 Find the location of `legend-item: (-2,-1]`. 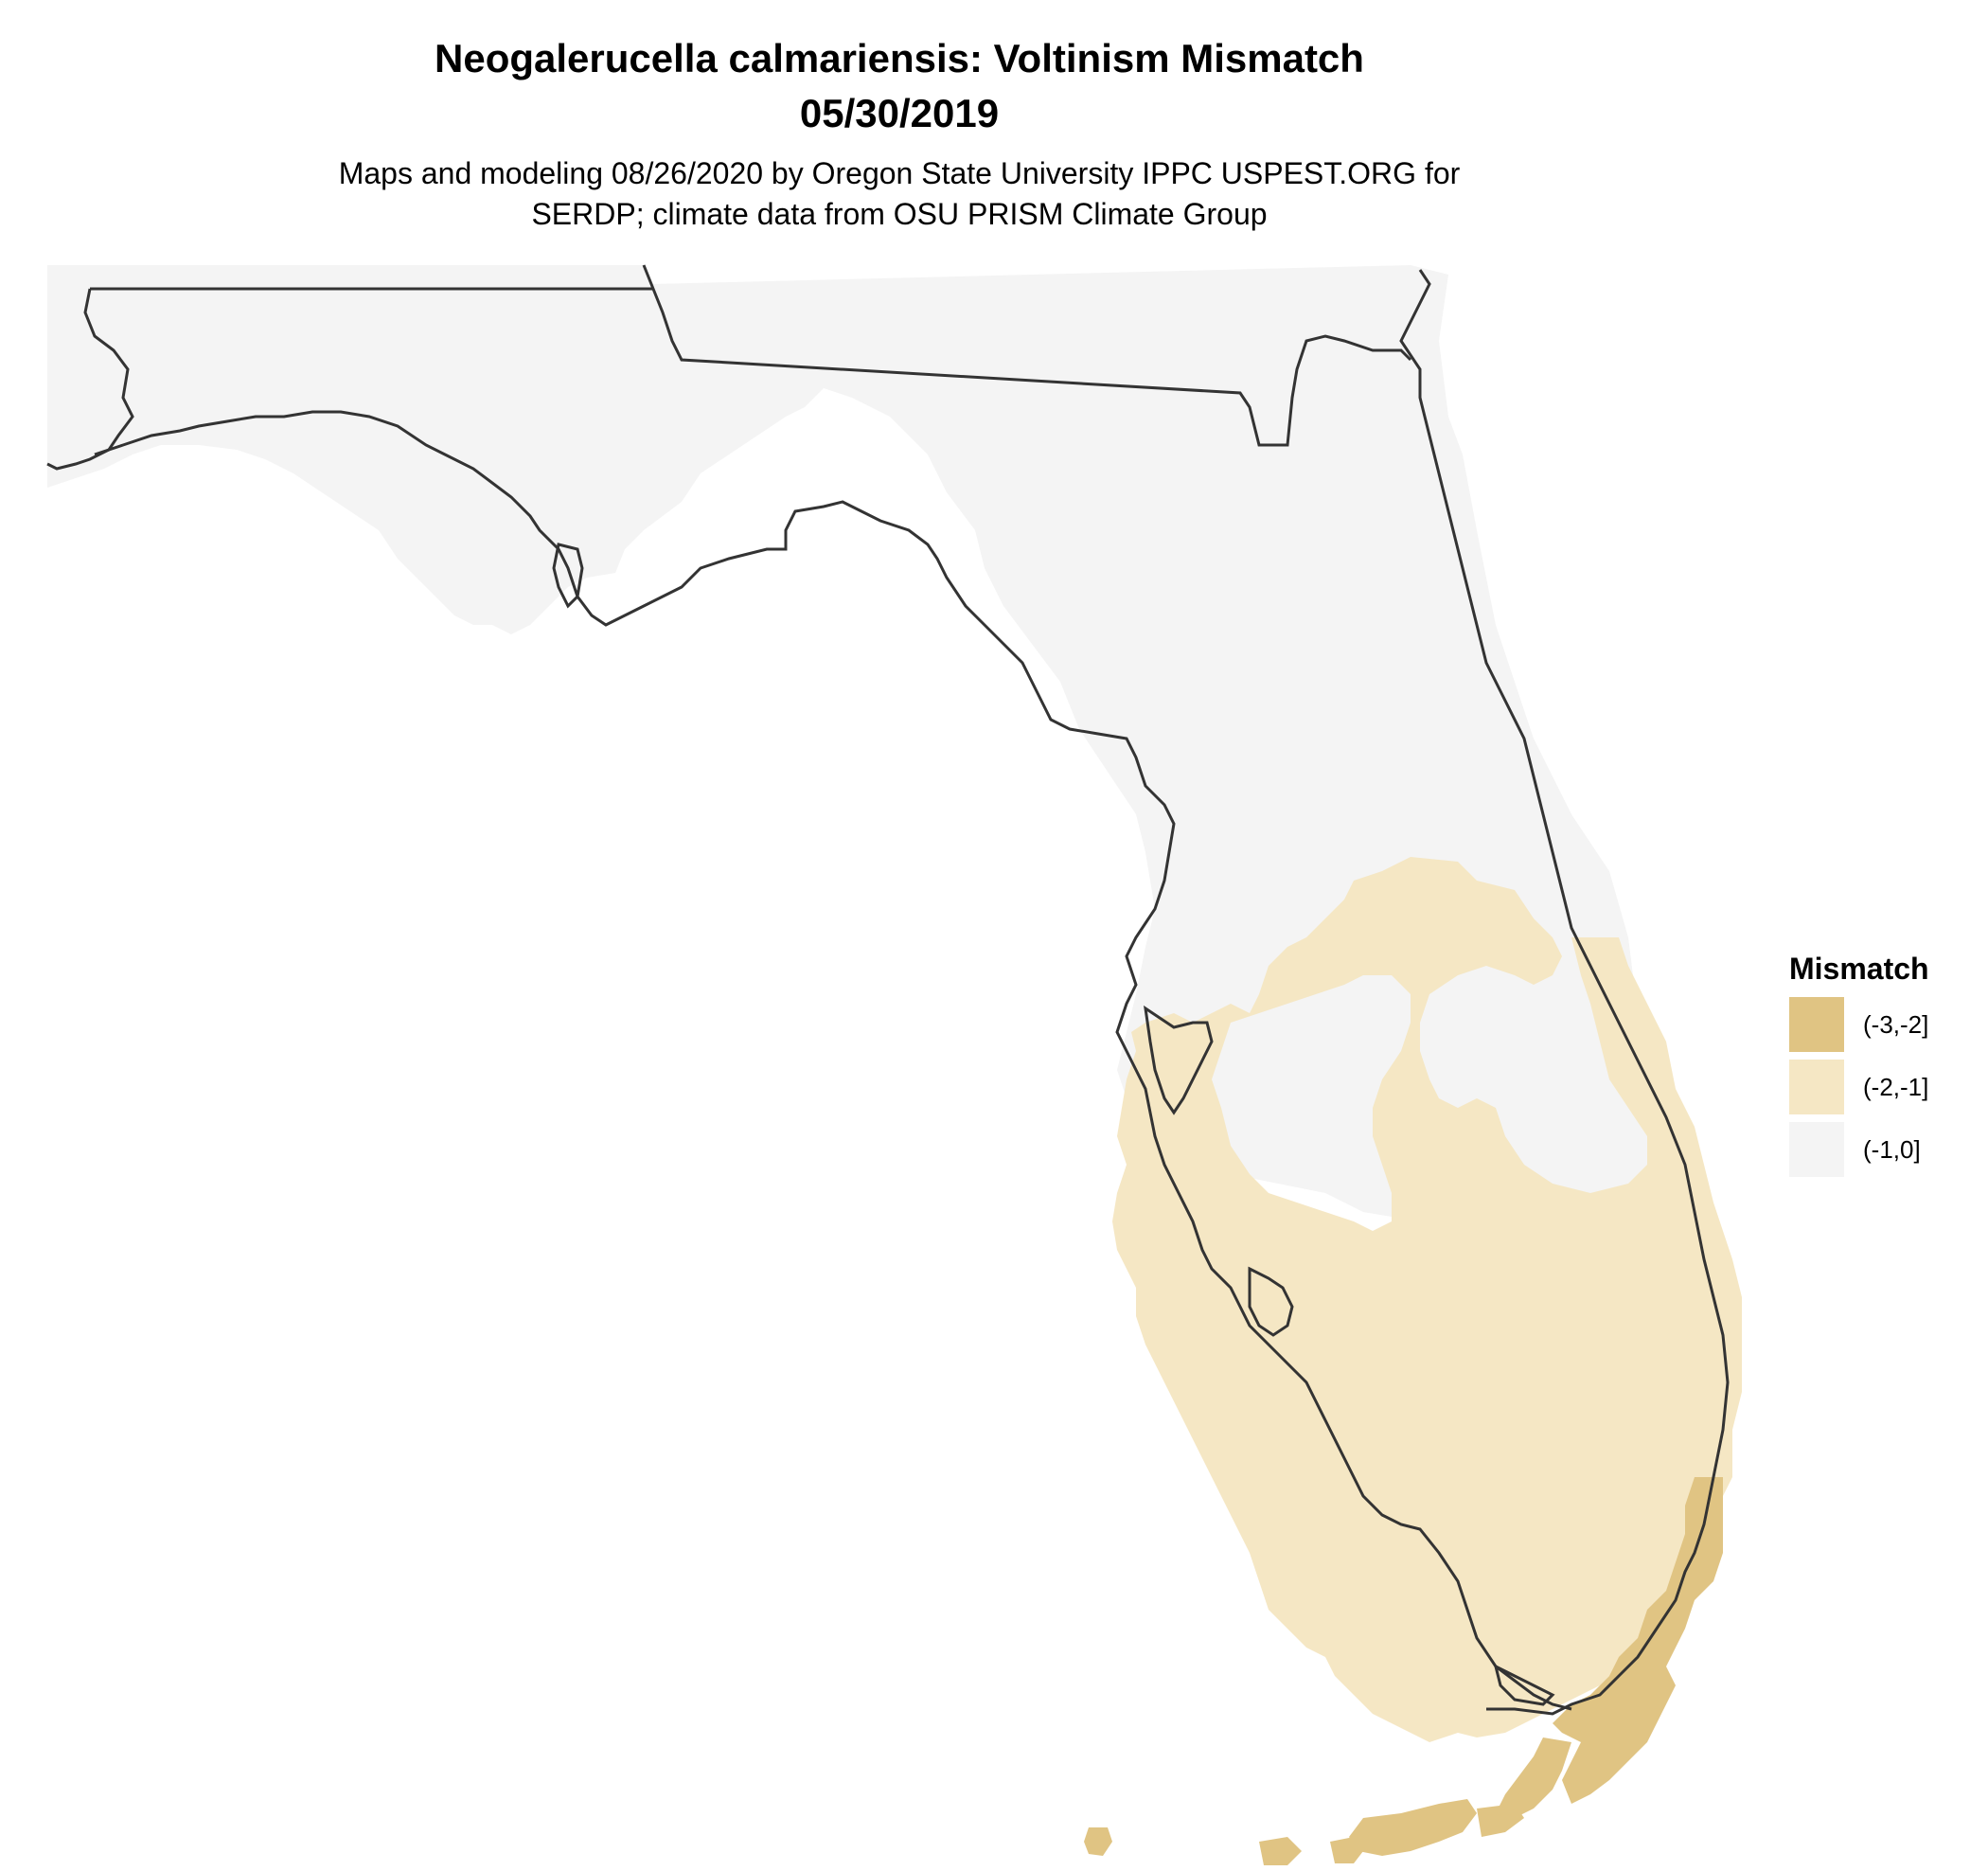

legend-item: (-2,-1] is located at coordinates (1884, 1087).